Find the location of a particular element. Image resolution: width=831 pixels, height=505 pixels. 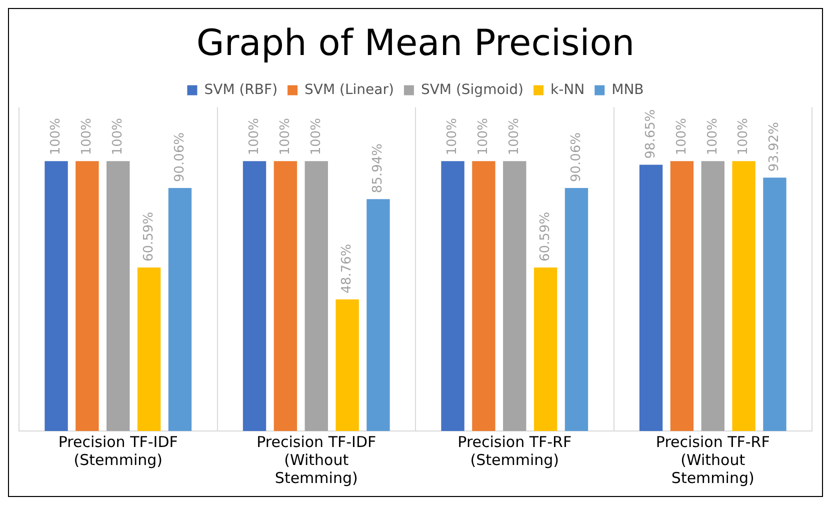

data-label: 93.92% is located at coordinates (774, 147).